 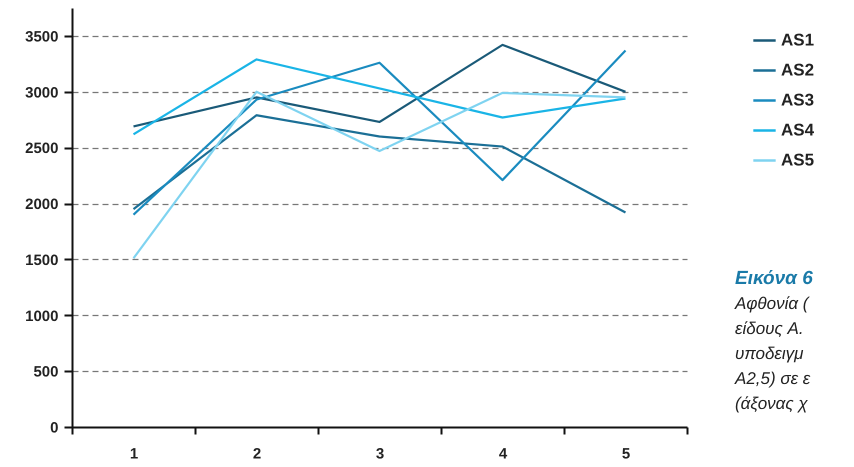 I want to click on legend-label: AS4, so click(x=798, y=130).